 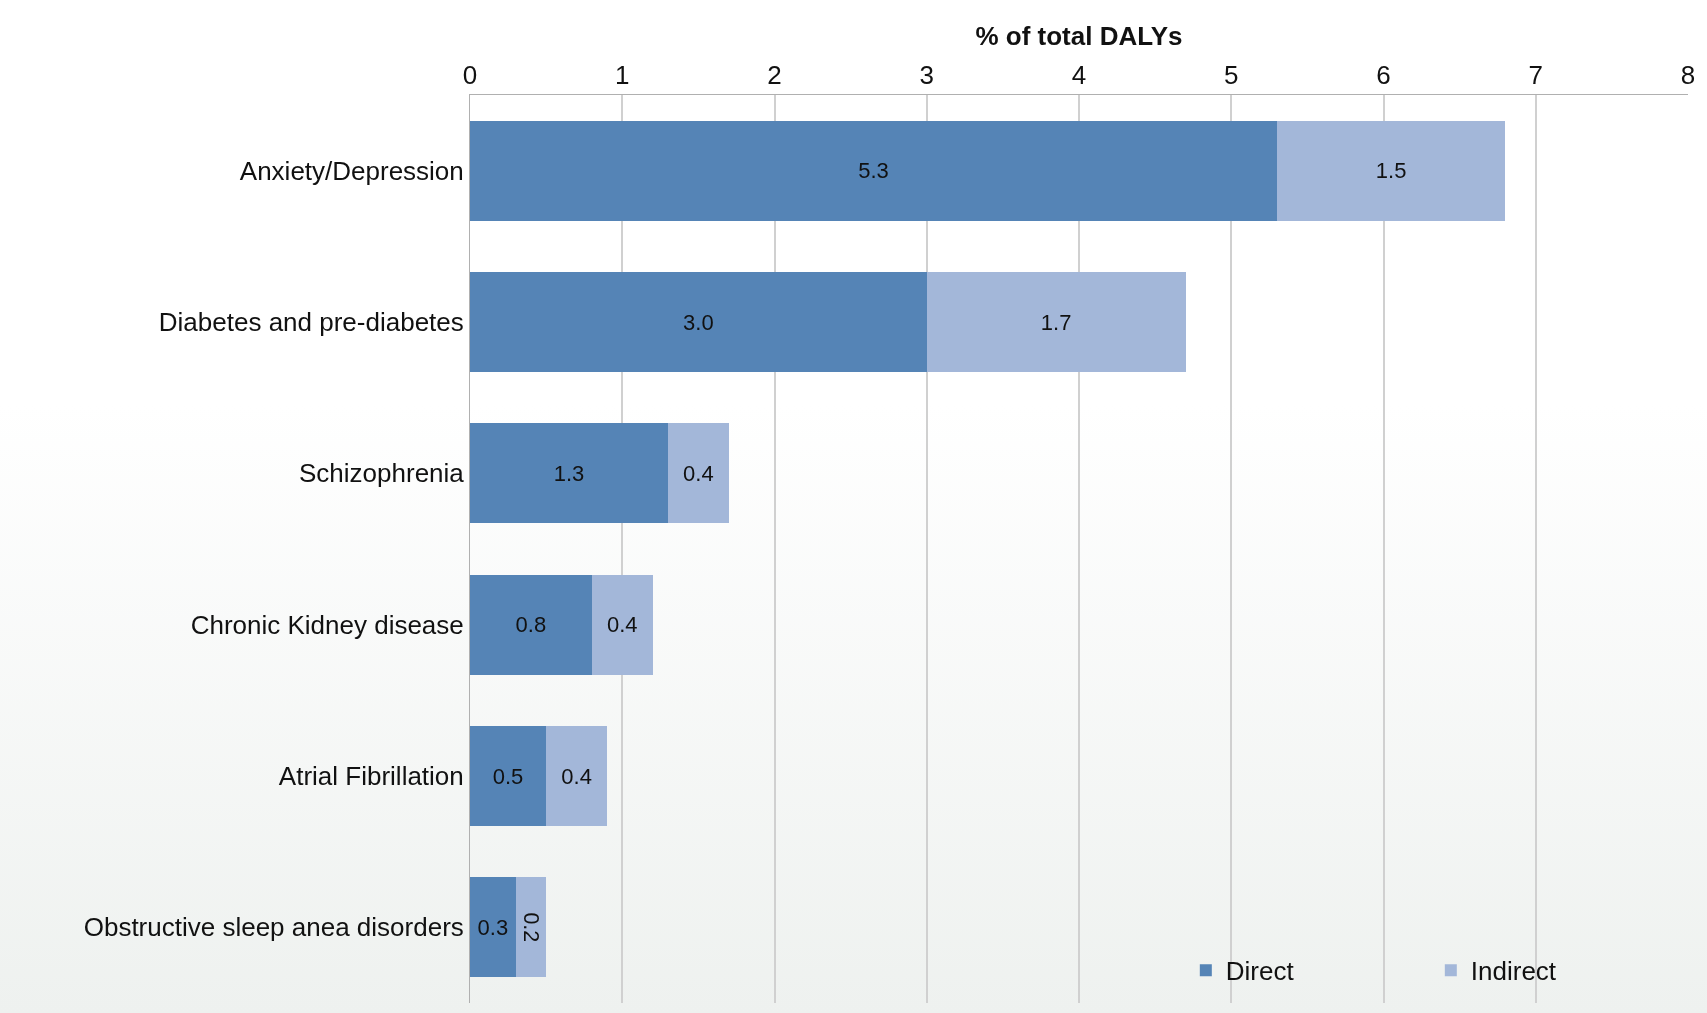 I want to click on x-tick-label: 3, so click(x=926, y=74).